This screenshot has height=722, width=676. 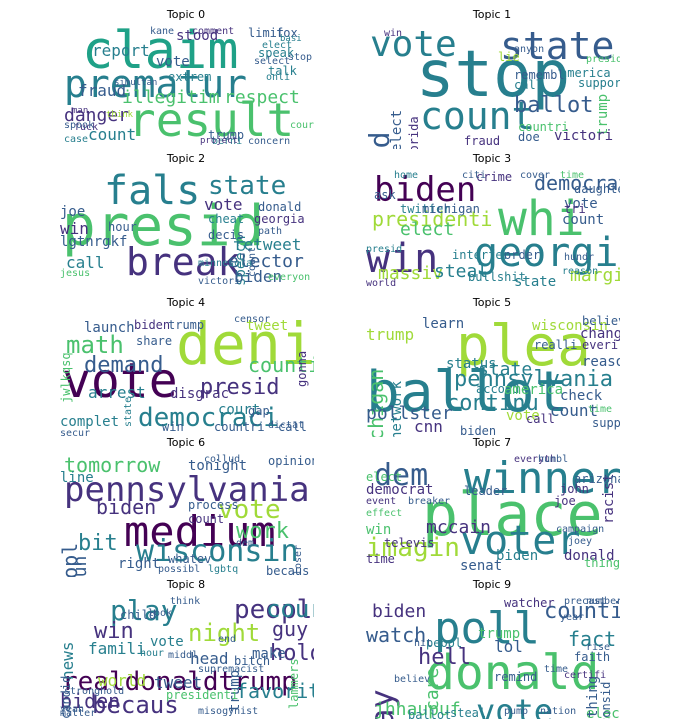 I want to click on cloud-word: fuck, so click(x=86, y=127).